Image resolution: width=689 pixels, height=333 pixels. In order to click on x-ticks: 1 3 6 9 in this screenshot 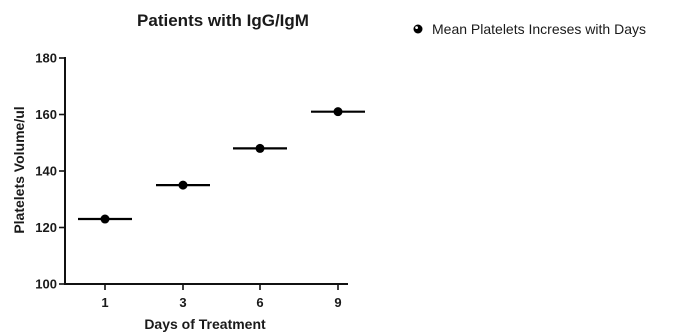, I will do `click(221, 297)`.